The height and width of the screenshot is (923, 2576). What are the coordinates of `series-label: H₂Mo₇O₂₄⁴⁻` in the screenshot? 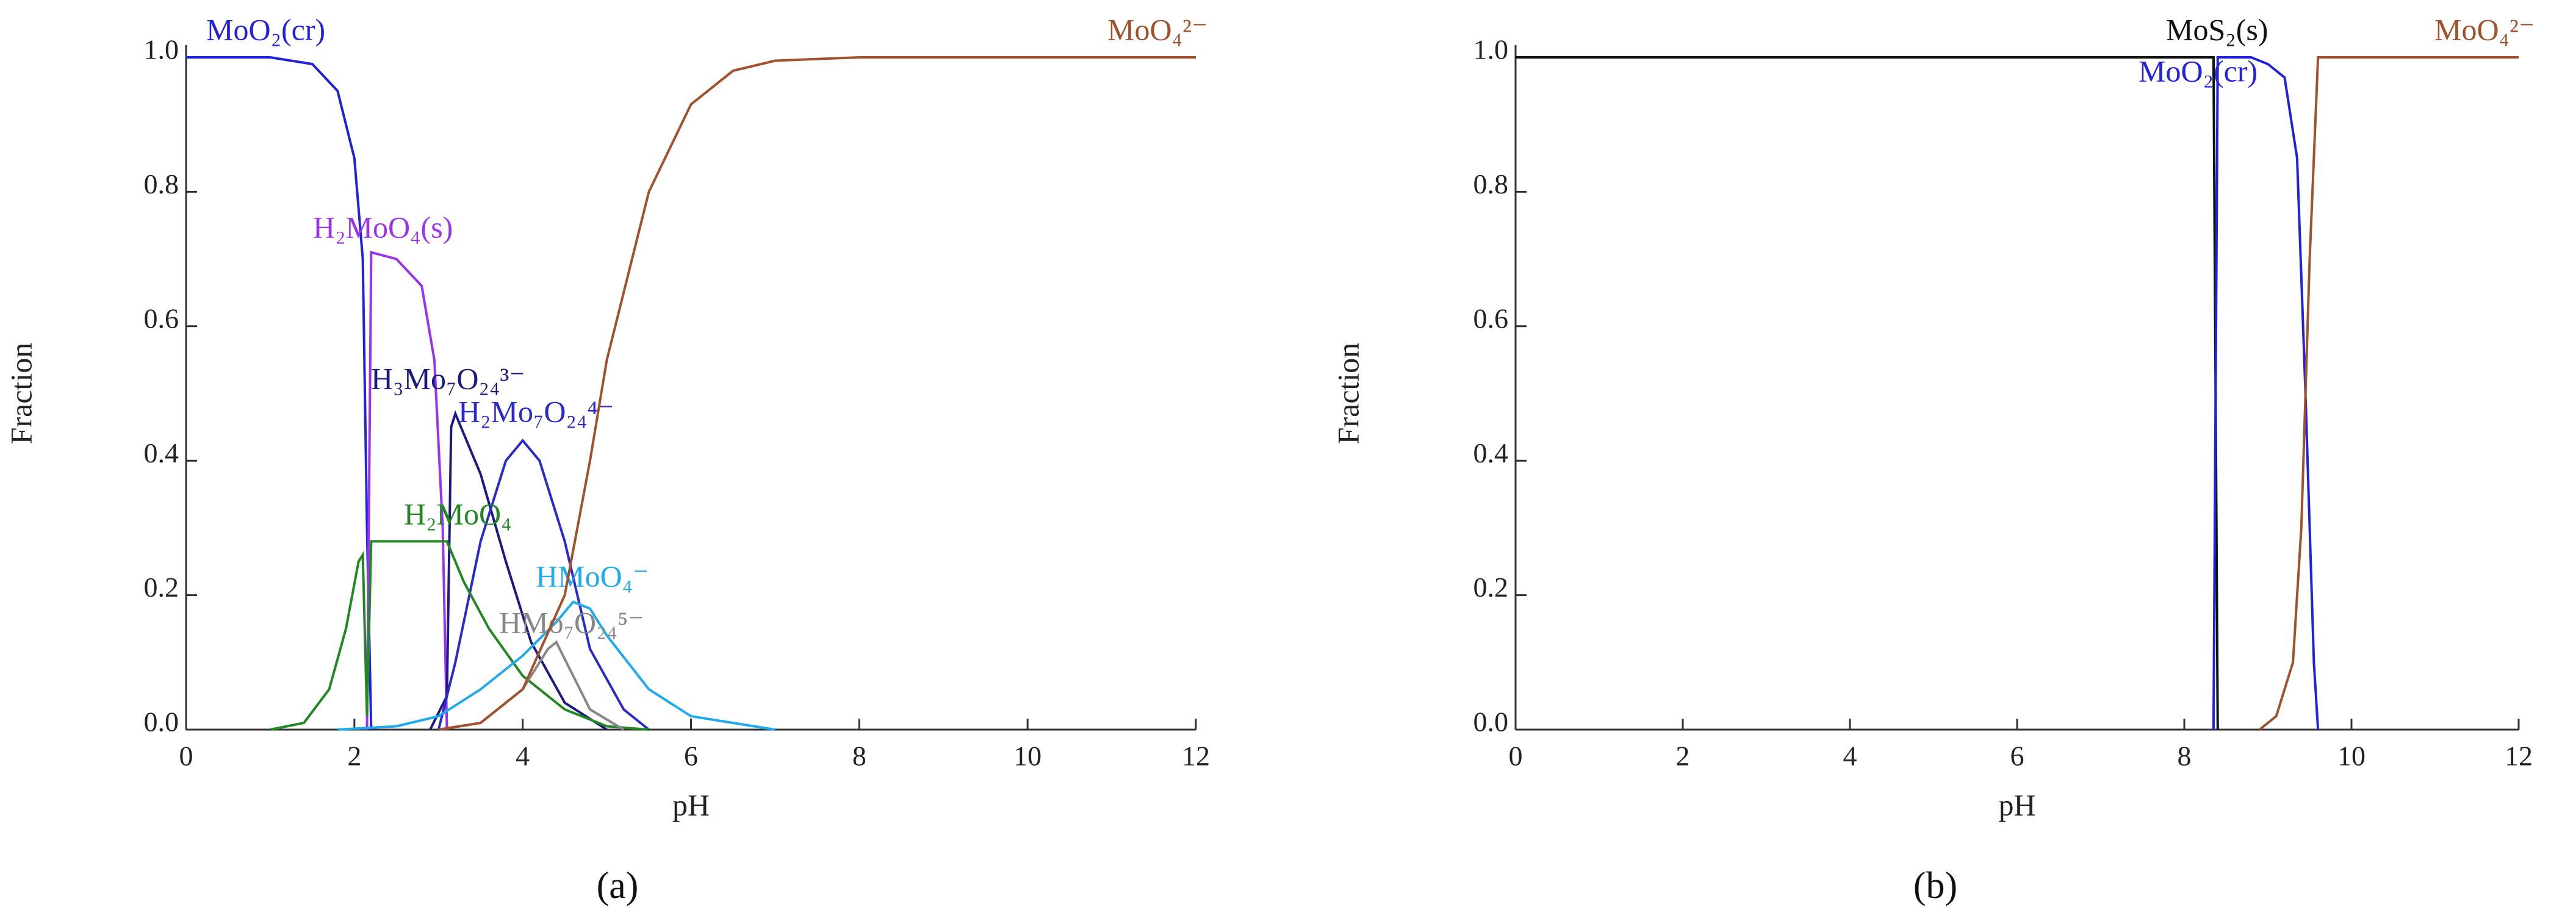 It's located at (536, 411).